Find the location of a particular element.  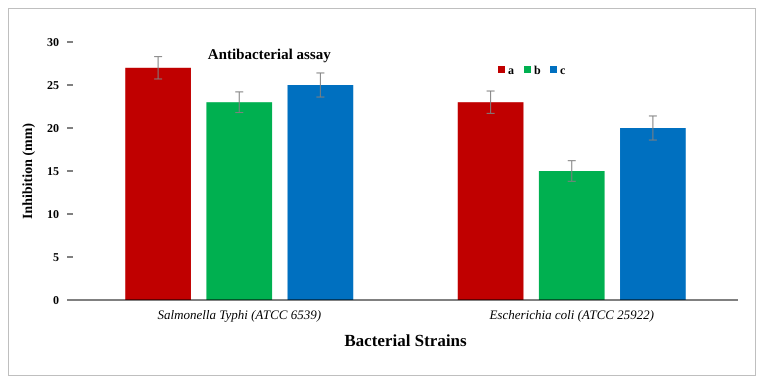

x-axis-title: Bacterial Strains is located at coordinates (406, 340).